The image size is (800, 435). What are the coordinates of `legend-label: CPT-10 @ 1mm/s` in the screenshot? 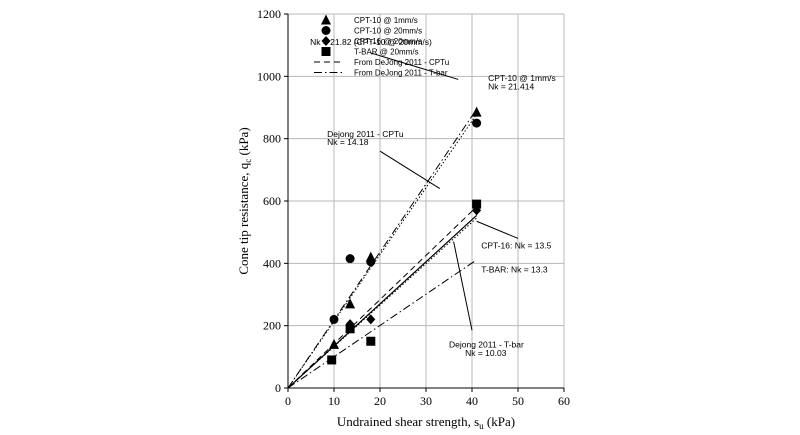 It's located at (386, 20).